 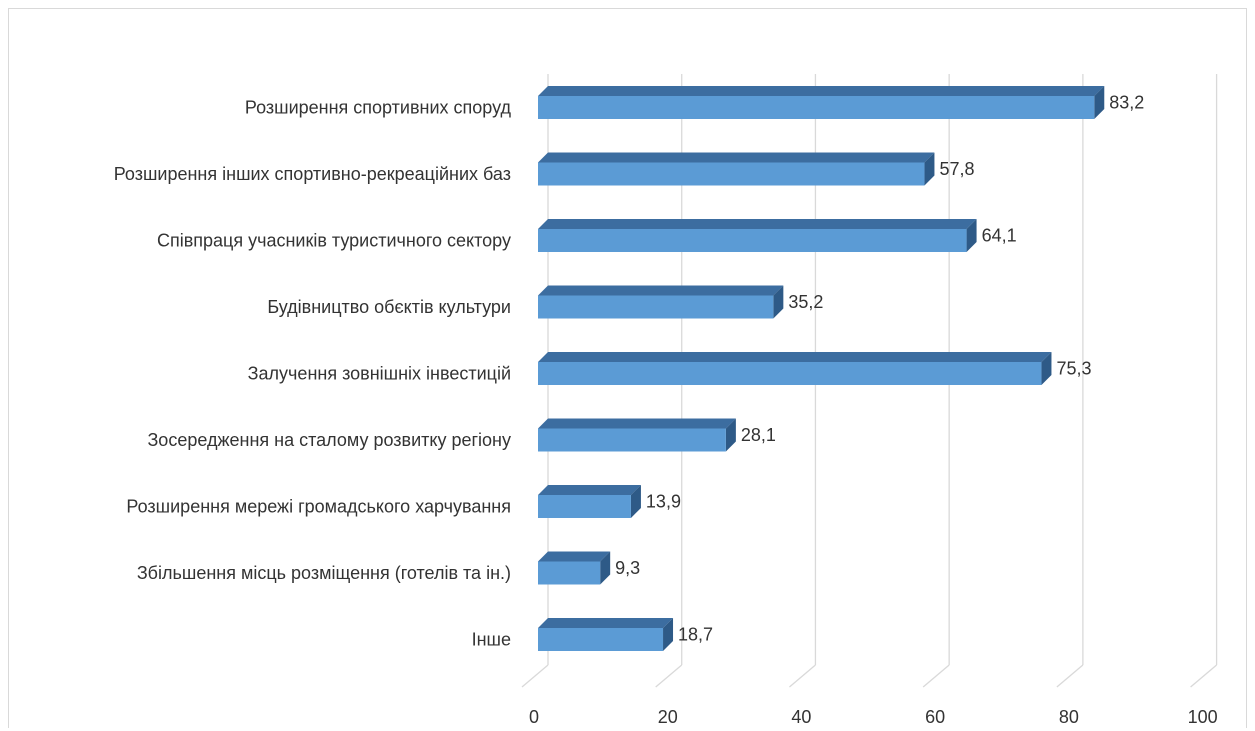 I want to click on data-label: 28,1, so click(x=758, y=435).